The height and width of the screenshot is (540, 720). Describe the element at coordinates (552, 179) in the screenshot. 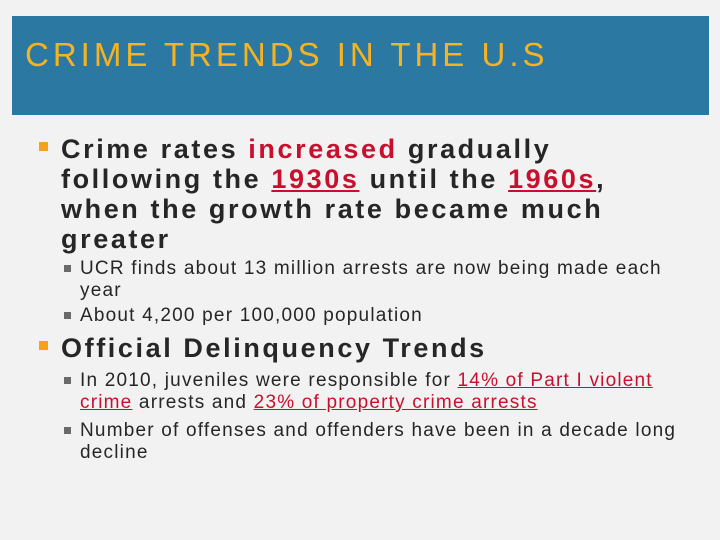

I see `highlight-1960s: 1960s` at that location.